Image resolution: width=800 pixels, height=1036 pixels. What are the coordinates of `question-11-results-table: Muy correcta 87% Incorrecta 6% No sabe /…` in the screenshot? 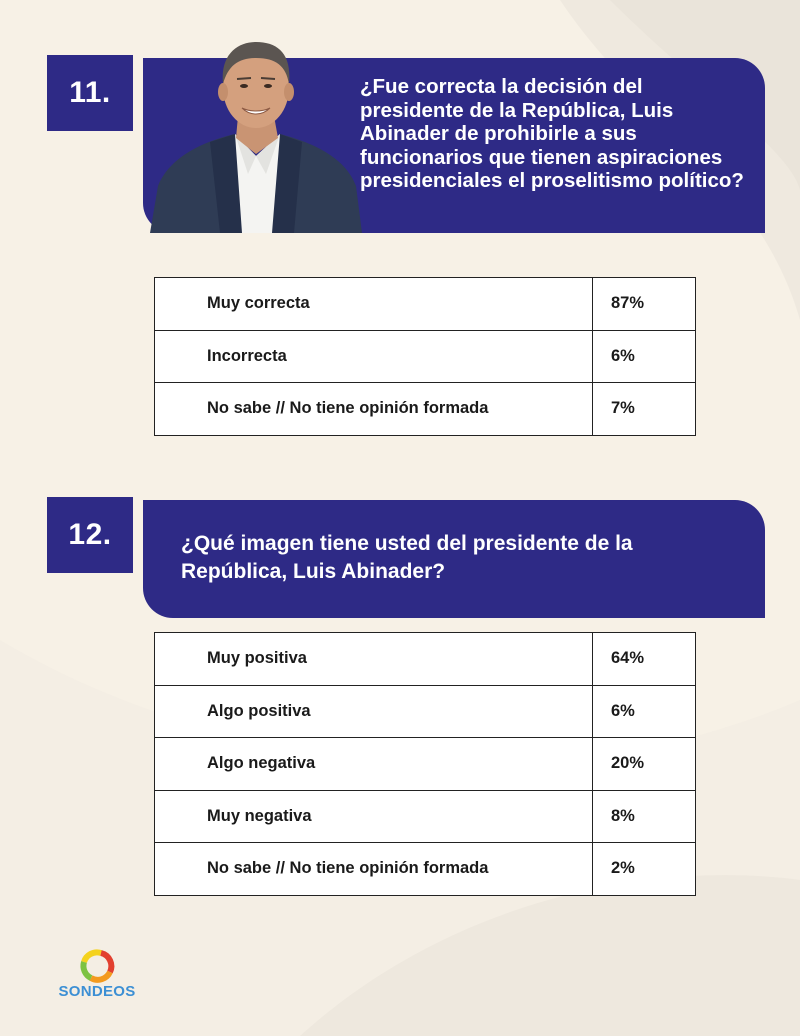 It's located at (425, 356).